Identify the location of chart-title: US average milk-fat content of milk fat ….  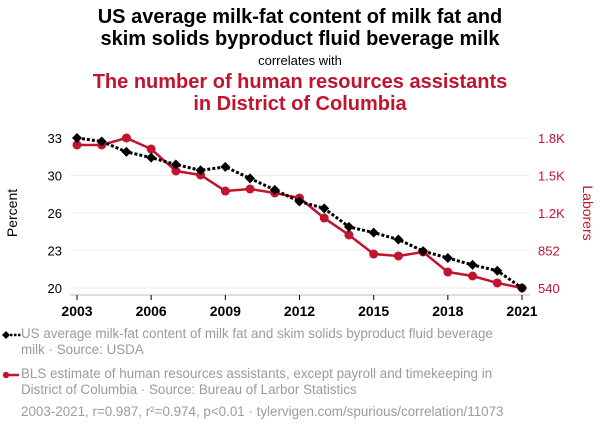
(300, 28).